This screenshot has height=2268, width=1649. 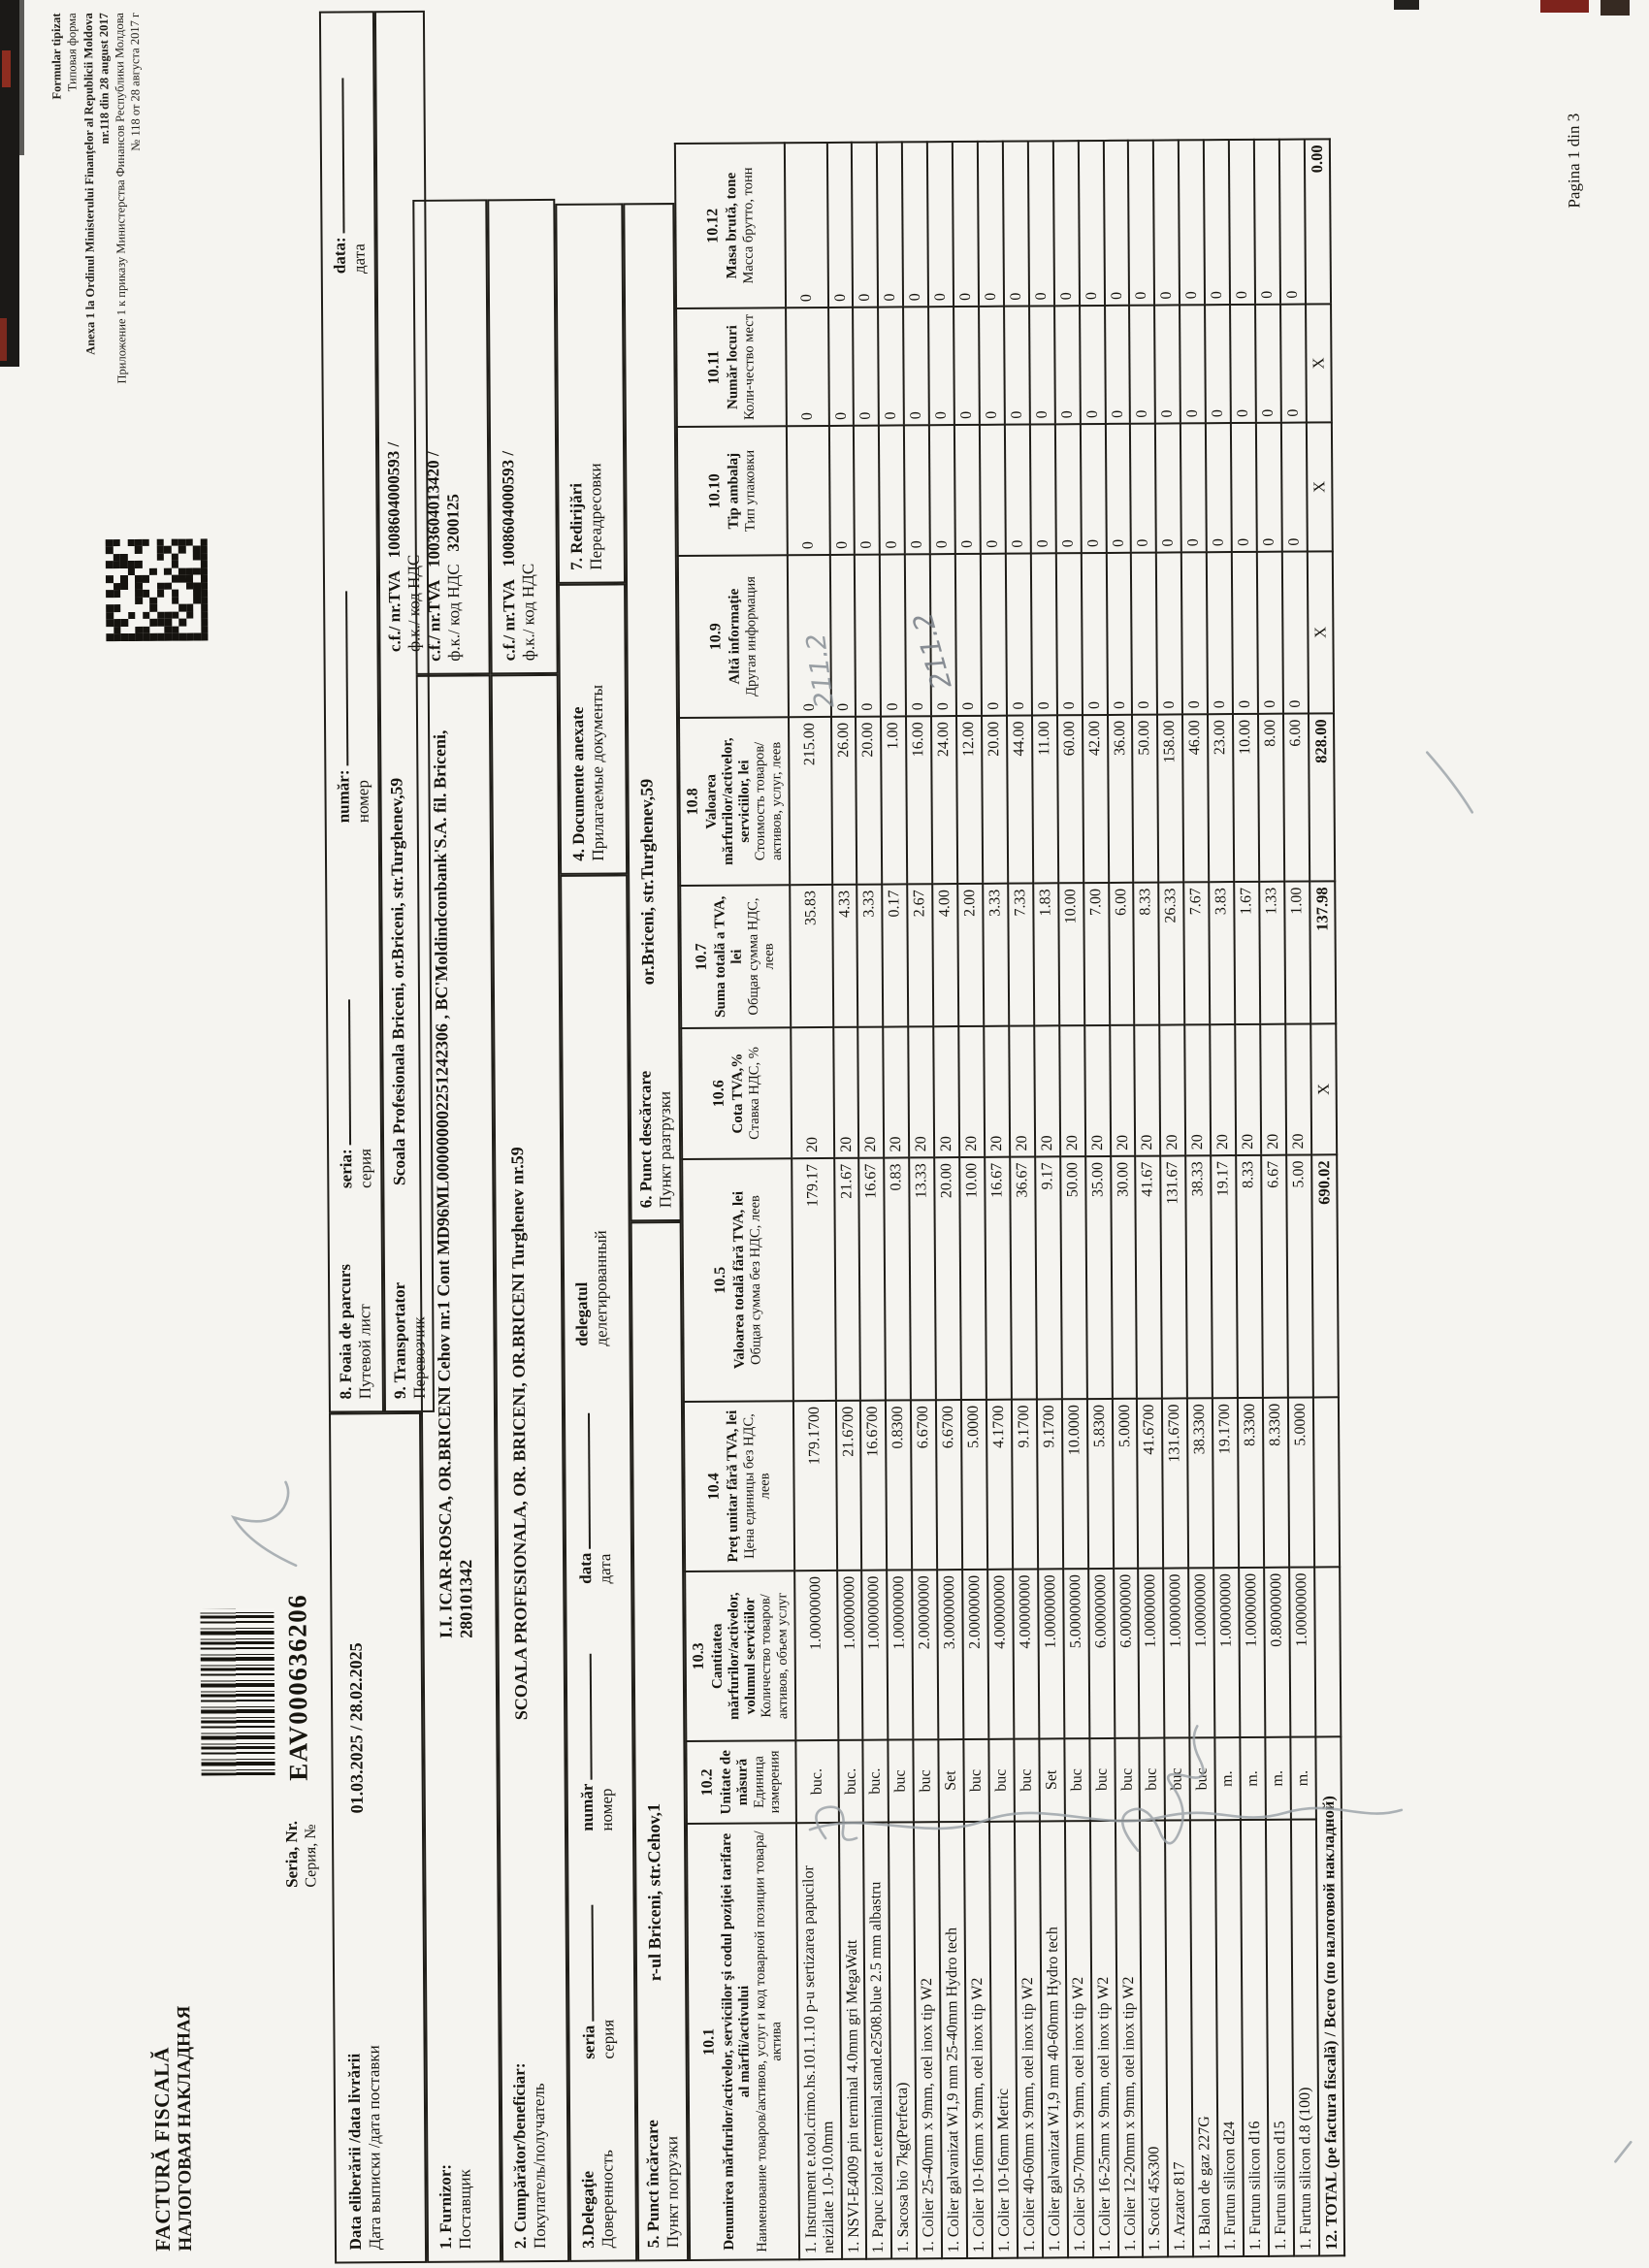 I want to click on cell-name: 1. Arzator 817, so click(x=1179, y=2038).